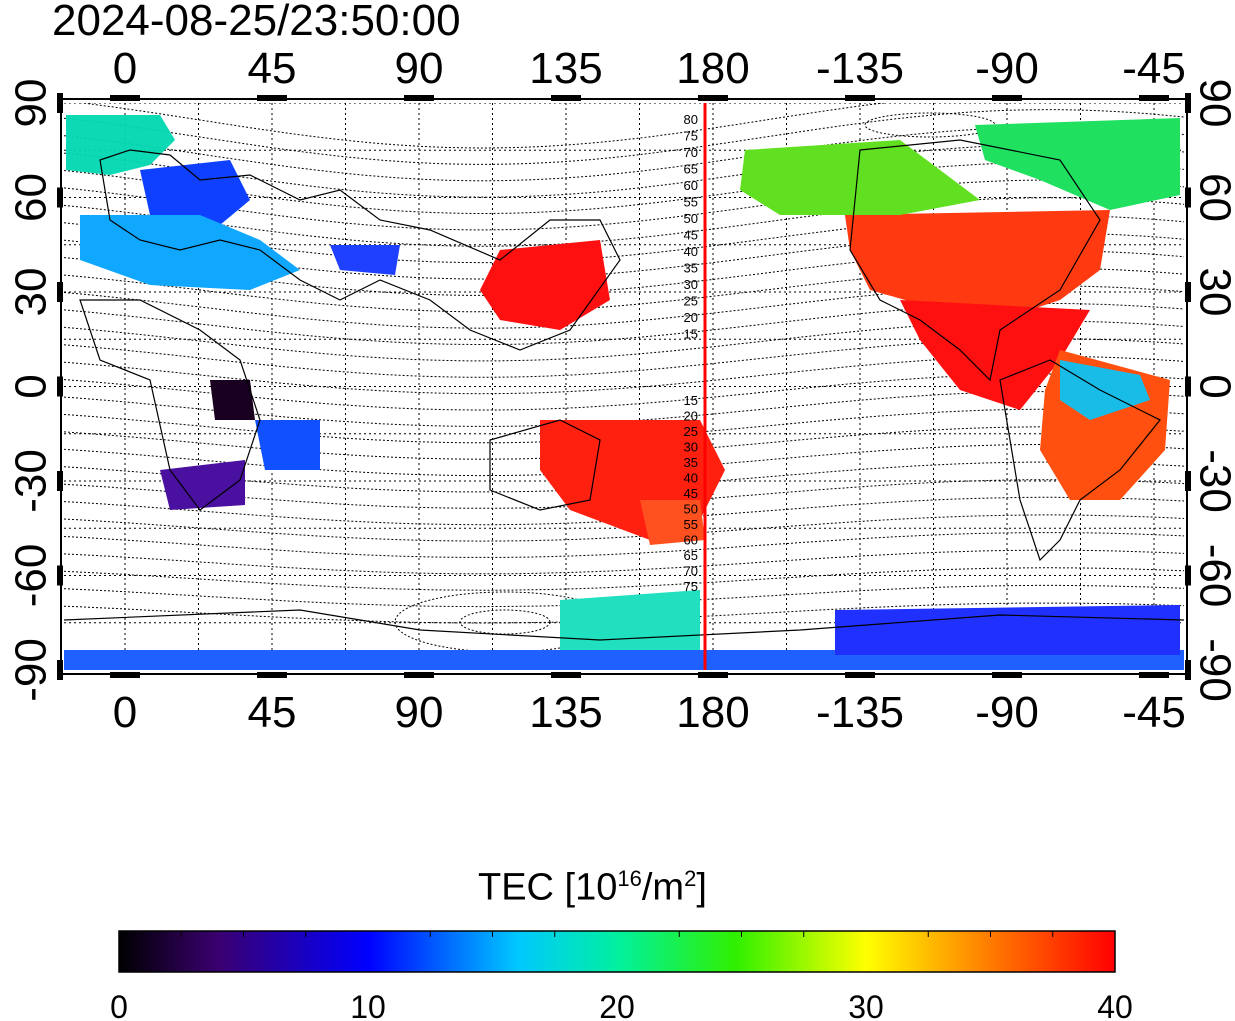 This screenshot has height=1021, width=1235. Describe the element at coordinates (691, 334) in the screenshot. I see `meridian-label: 15` at that location.